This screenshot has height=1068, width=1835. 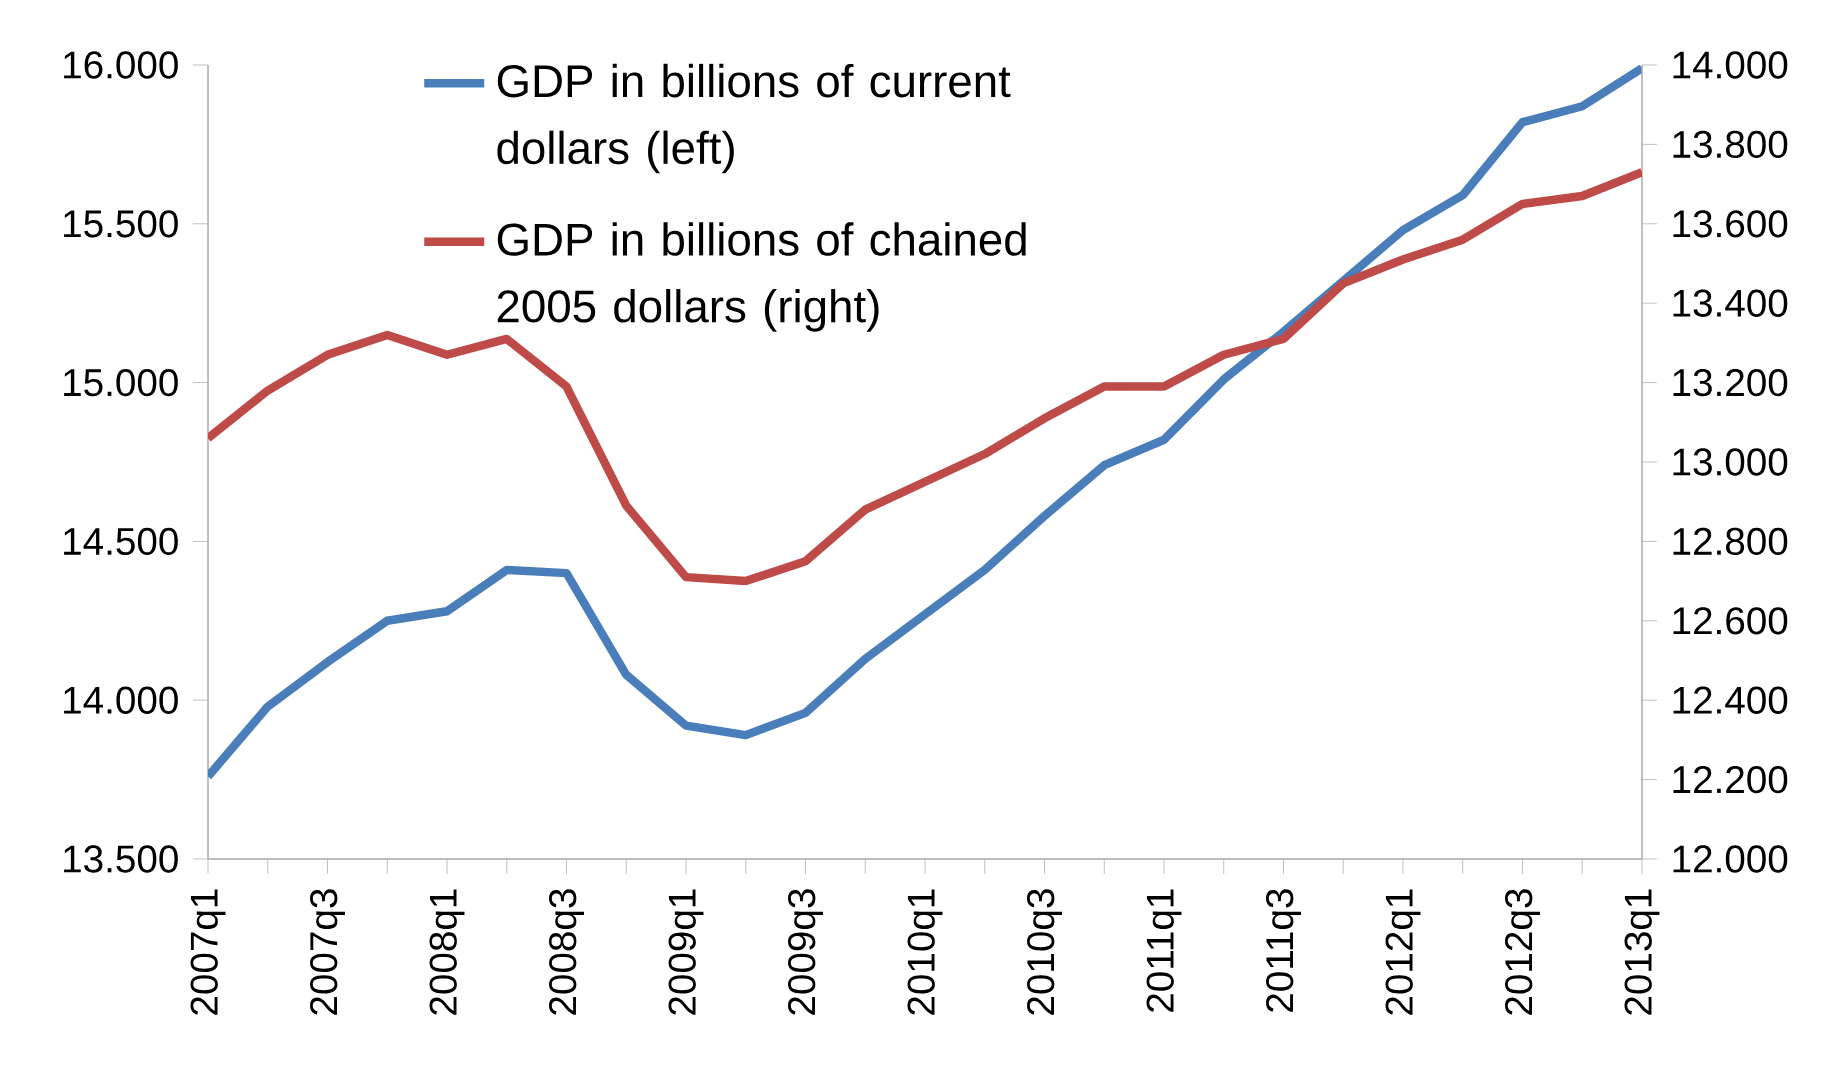 What do you see at coordinates (1283, 950) in the screenshot?
I see `x-tick-label: 2011q3` at bounding box center [1283, 950].